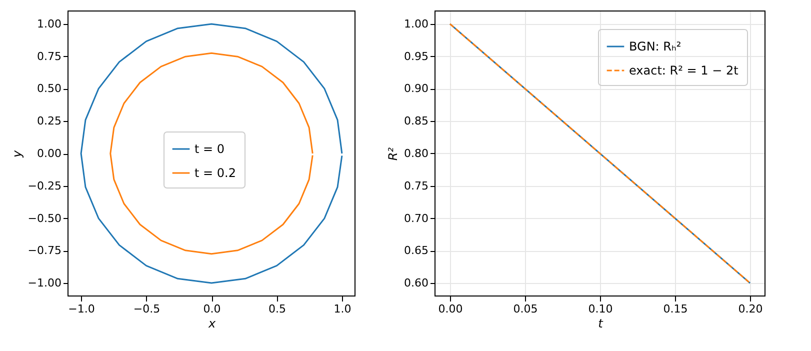  I want to click on line-series, so click(212, 153).